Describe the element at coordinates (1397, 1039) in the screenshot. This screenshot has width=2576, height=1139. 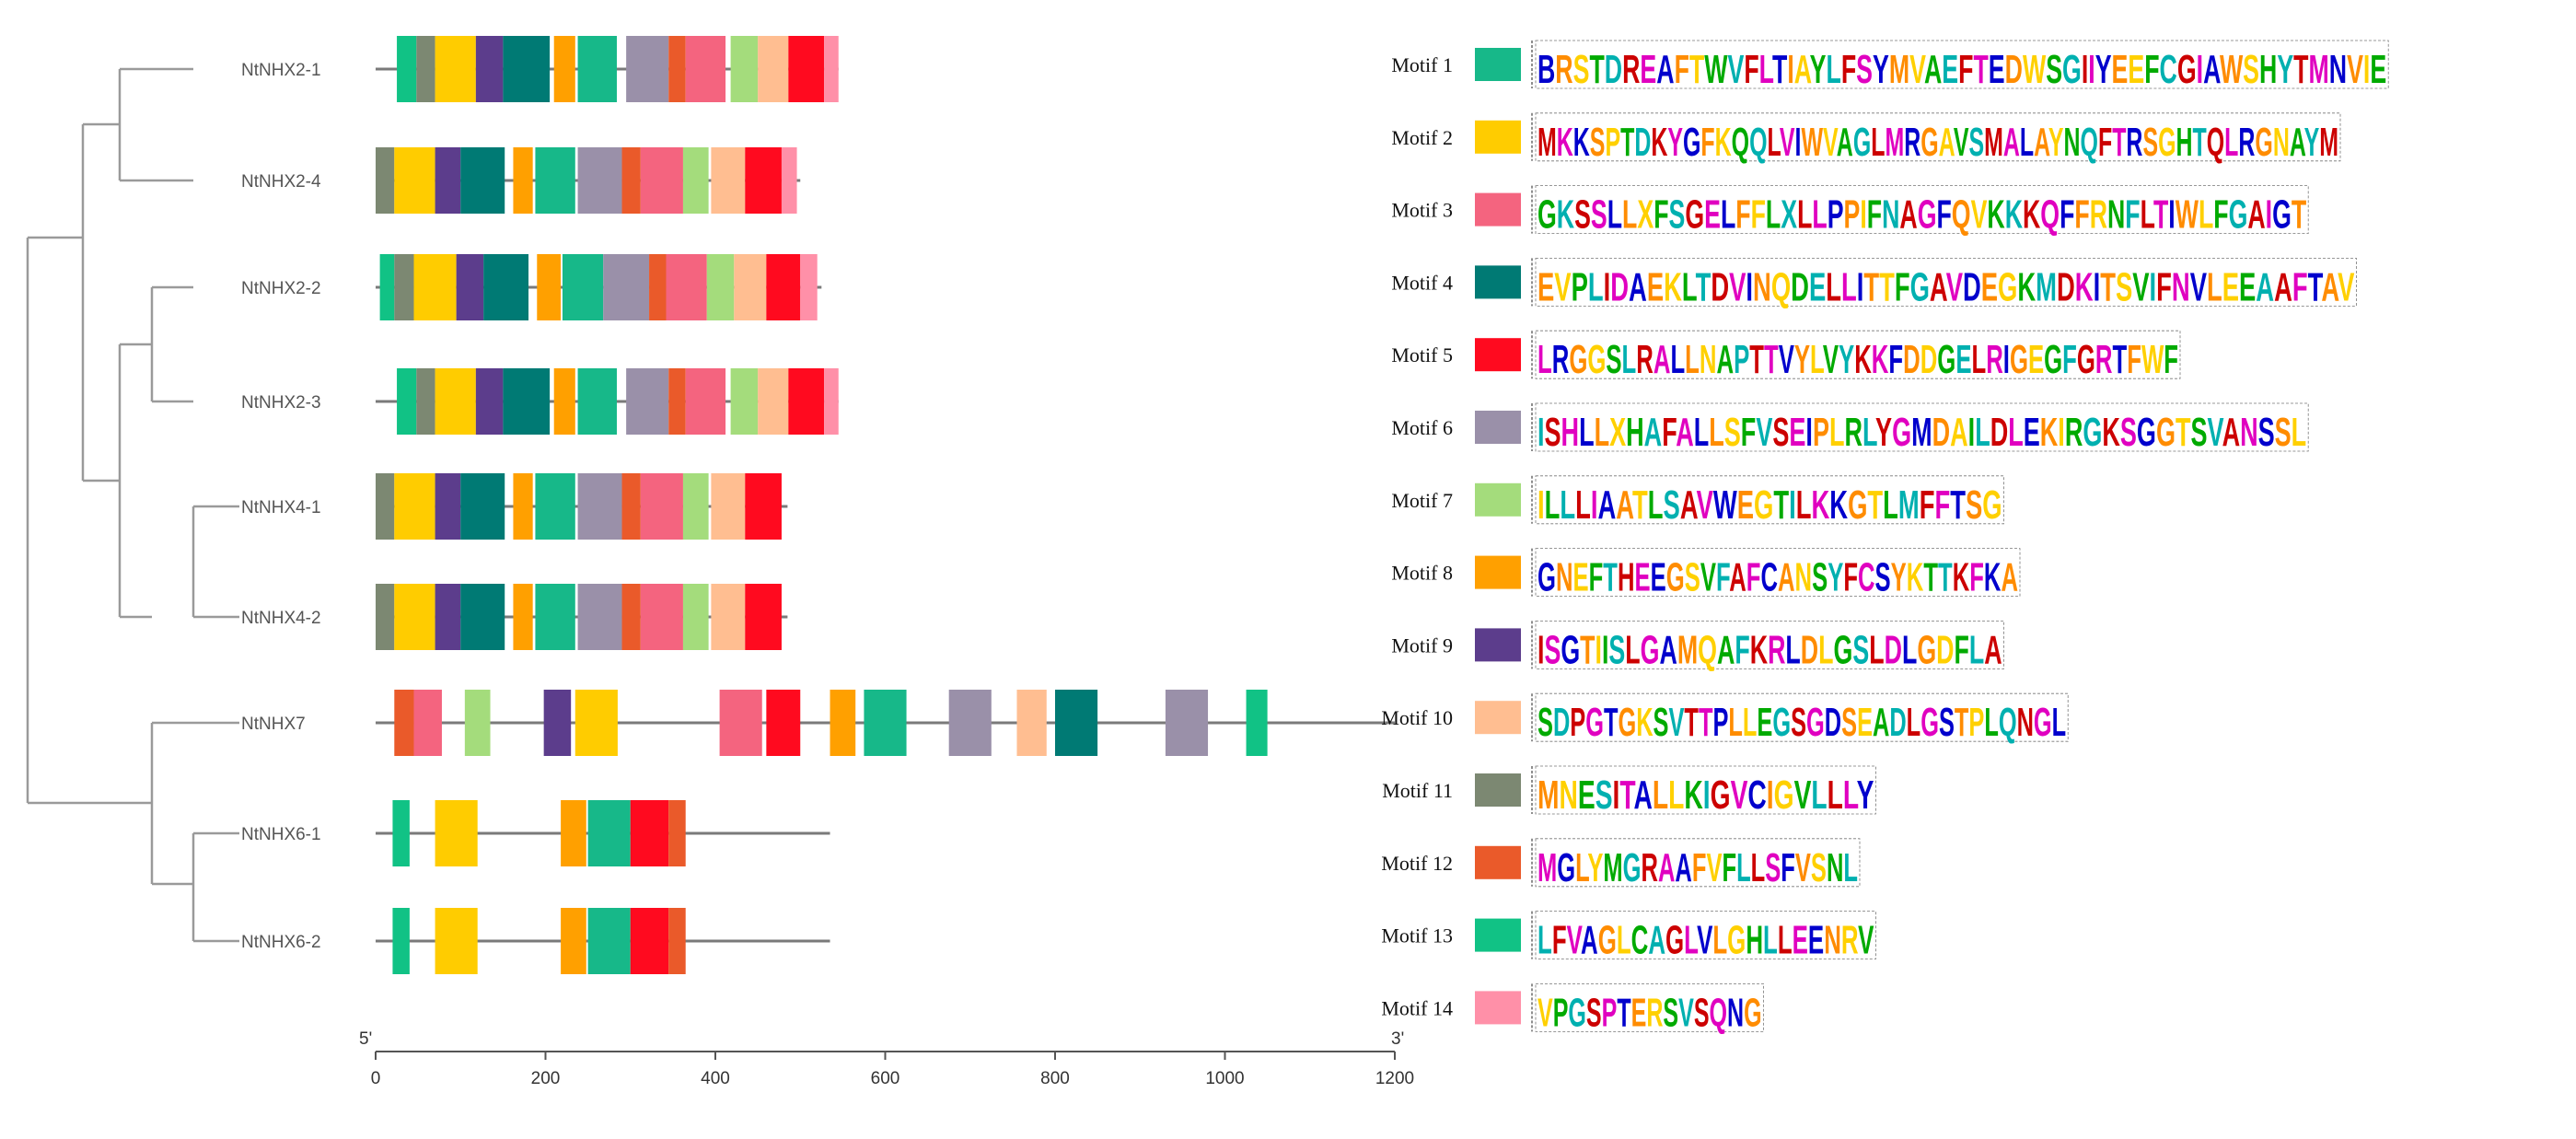
I see `axis-end-label: 3'` at that location.